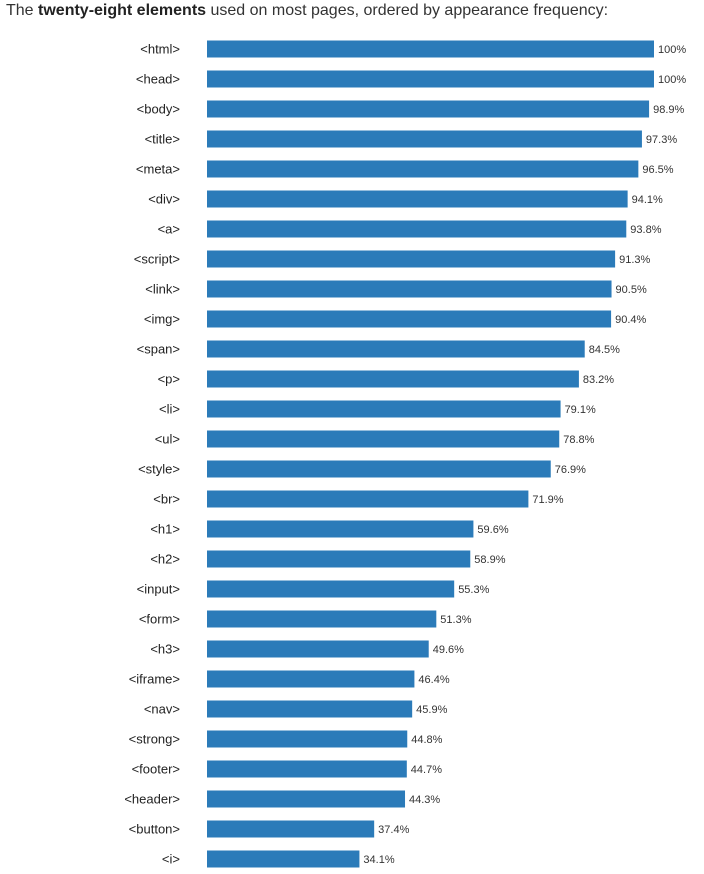  I want to click on category-label: <title>, so click(162, 139).